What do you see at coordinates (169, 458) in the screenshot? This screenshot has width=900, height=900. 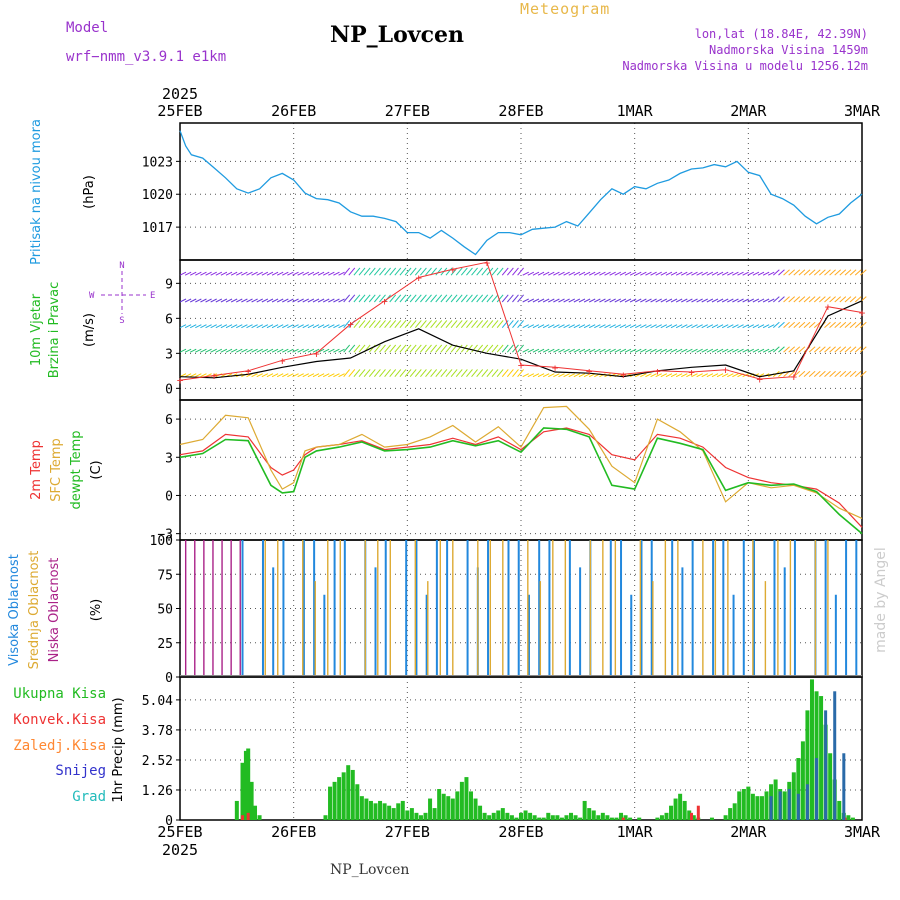 I see `y-tick-label: 3` at bounding box center [169, 458].